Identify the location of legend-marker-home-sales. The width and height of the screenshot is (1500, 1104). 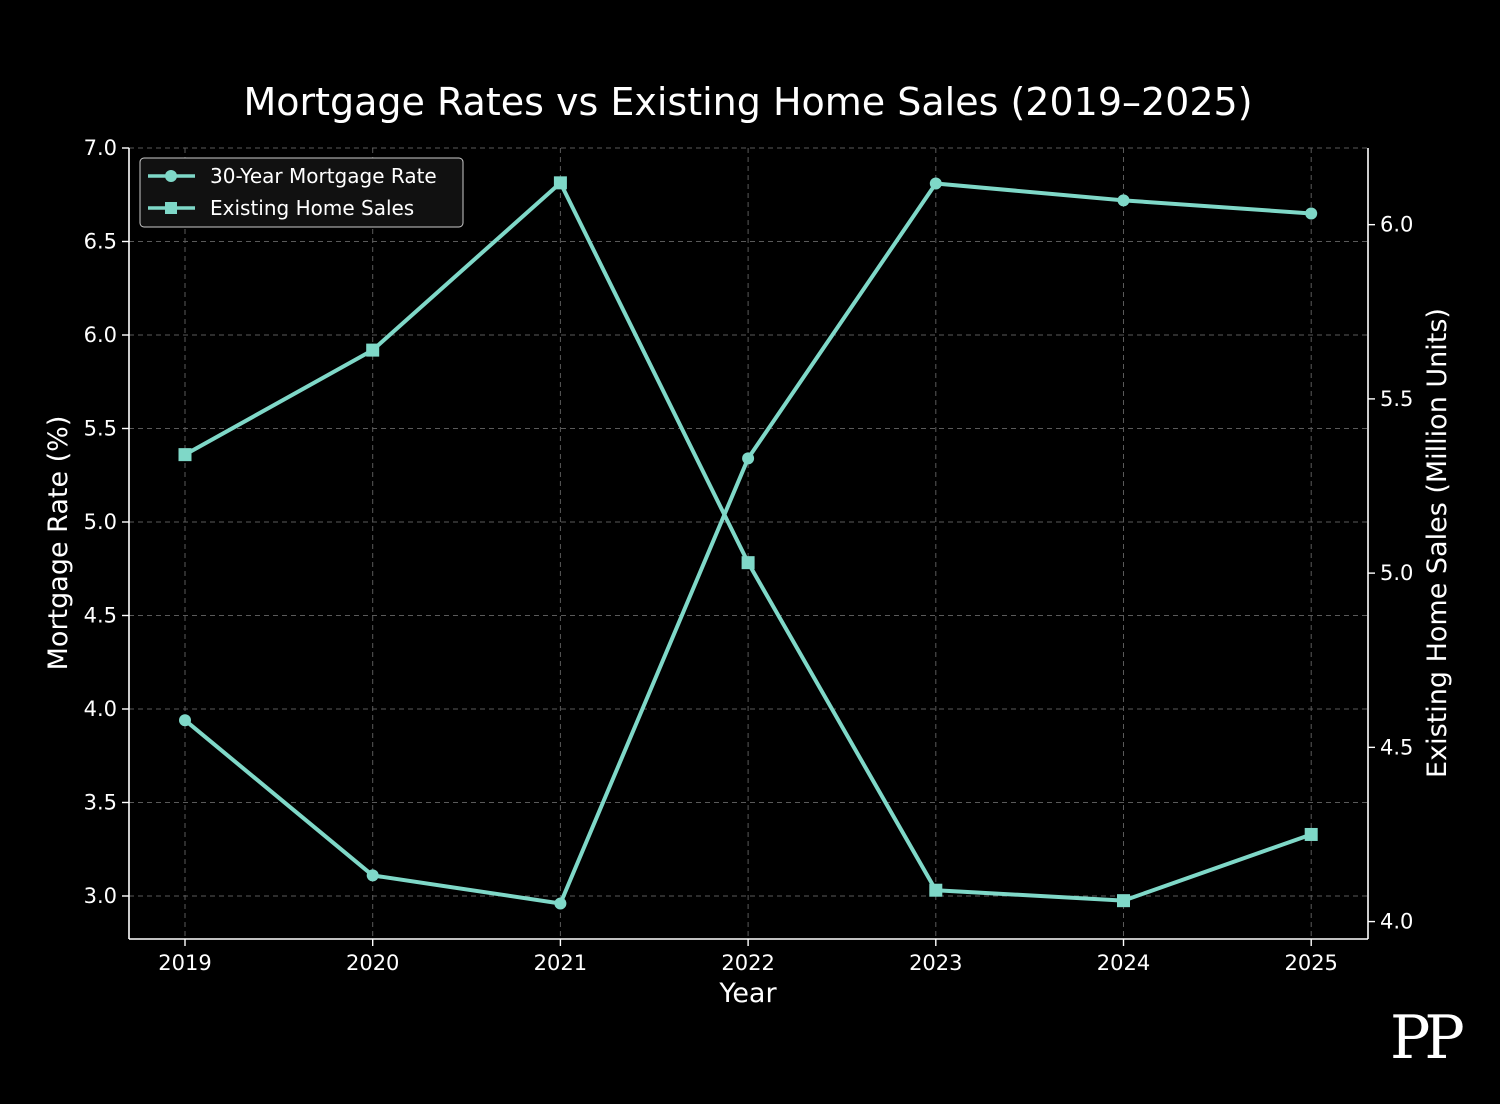
(171, 208).